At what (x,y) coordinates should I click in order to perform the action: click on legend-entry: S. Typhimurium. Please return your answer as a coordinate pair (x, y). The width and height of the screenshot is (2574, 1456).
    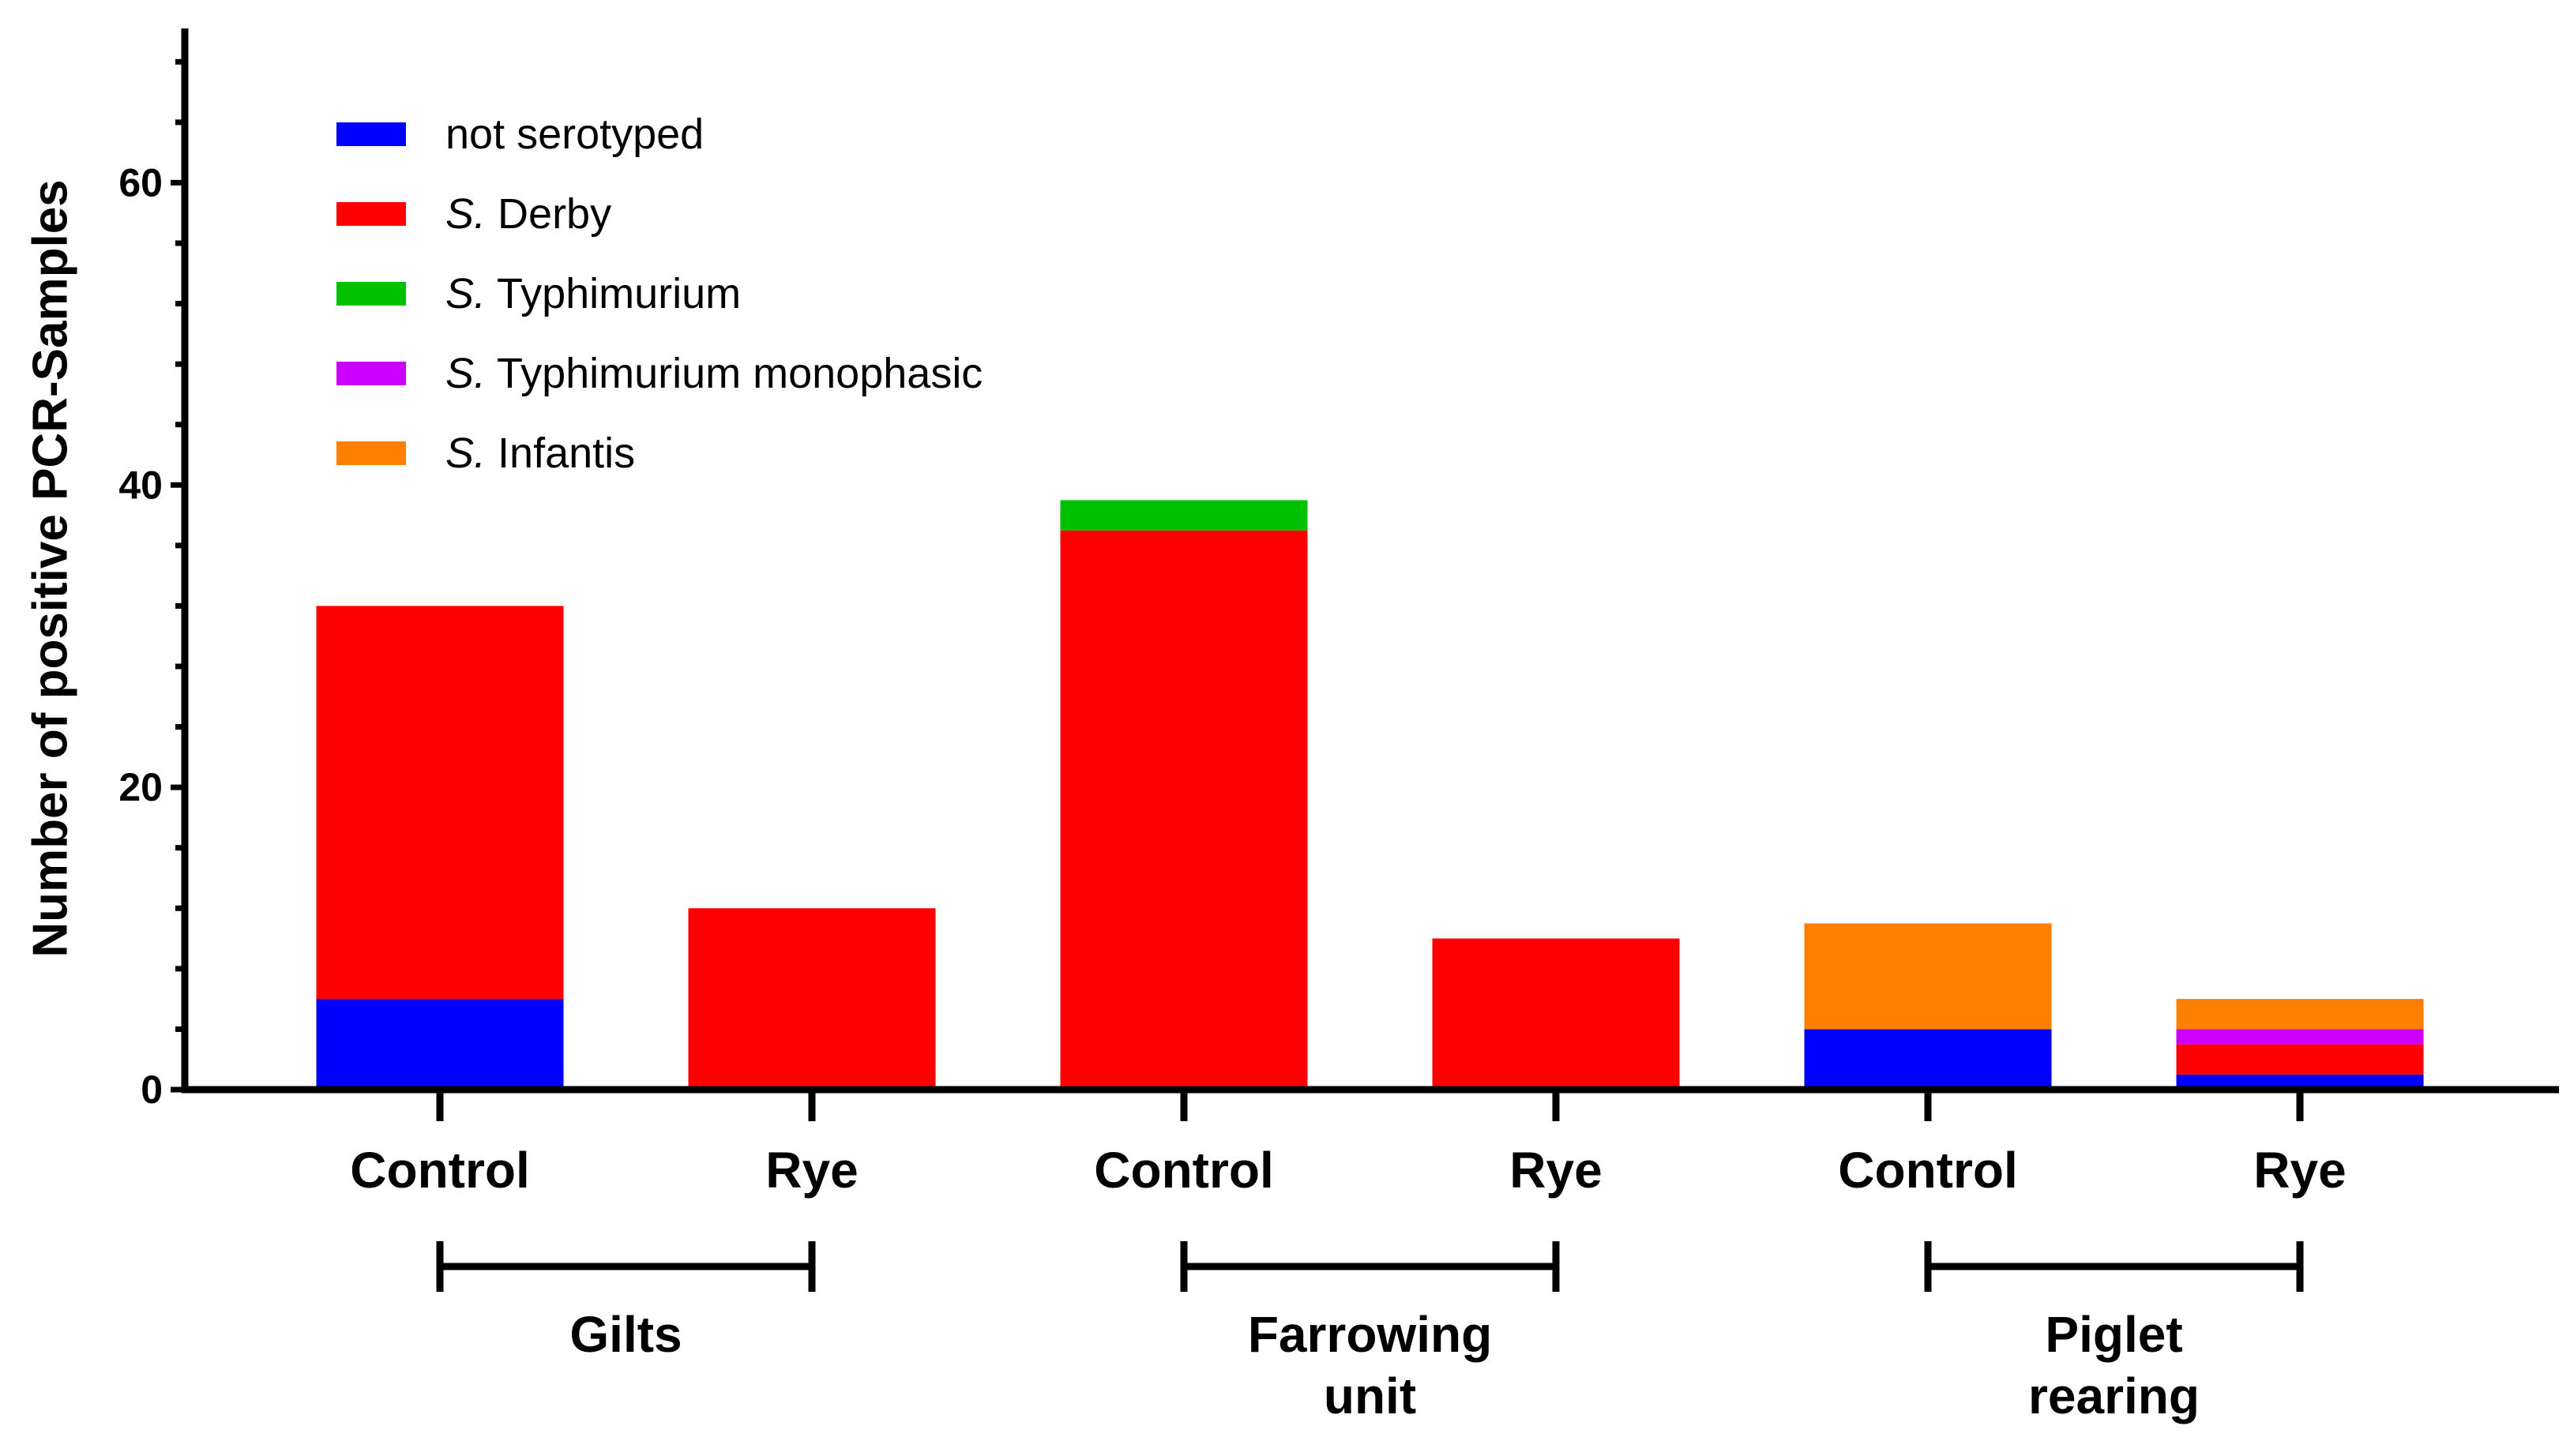
    Looking at the image, I should click on (593, 293).